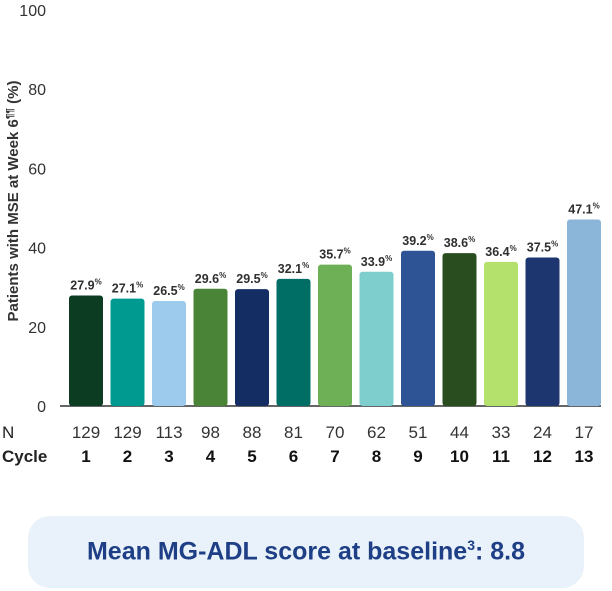 The width and height of the screenshot is (612, 591). What do you see at coordinates (334, 254) in the screenshot?
I see `value-label: 35.7%` at bounding box center [334, 254].